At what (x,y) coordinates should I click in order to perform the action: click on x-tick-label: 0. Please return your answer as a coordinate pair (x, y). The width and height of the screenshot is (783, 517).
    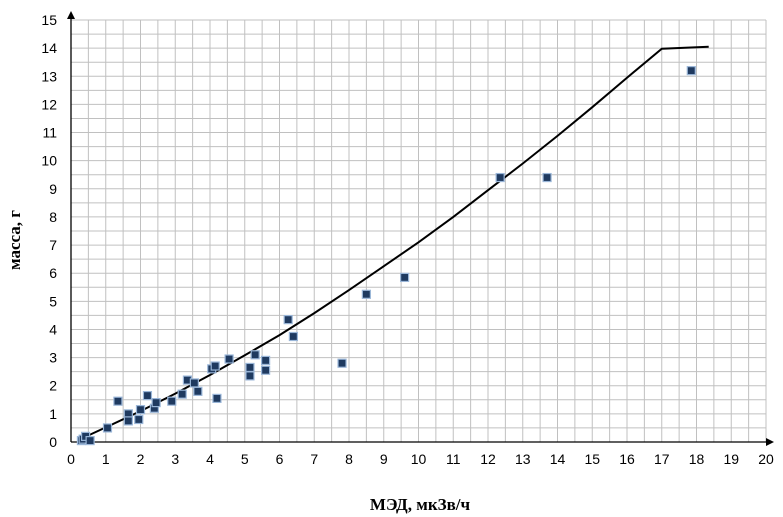
    Looking at the image, I should click on (71, 459).